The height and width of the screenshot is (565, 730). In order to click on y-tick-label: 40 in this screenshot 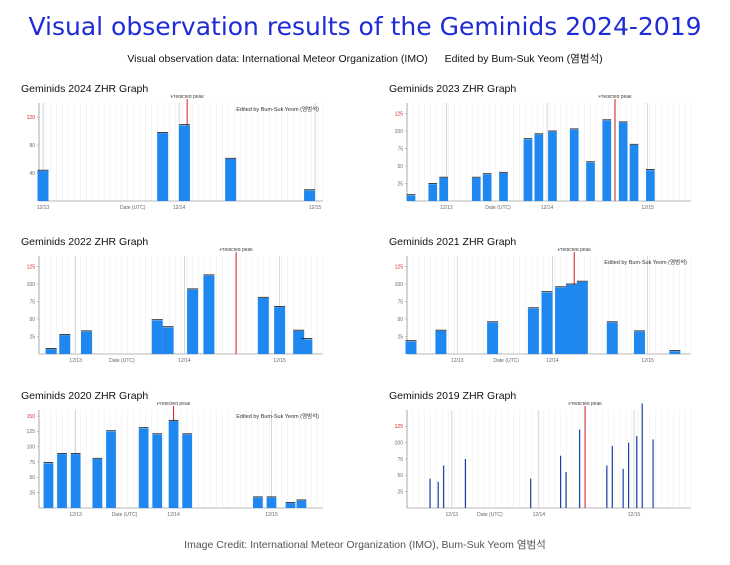, I will do `click(32, 174)`.